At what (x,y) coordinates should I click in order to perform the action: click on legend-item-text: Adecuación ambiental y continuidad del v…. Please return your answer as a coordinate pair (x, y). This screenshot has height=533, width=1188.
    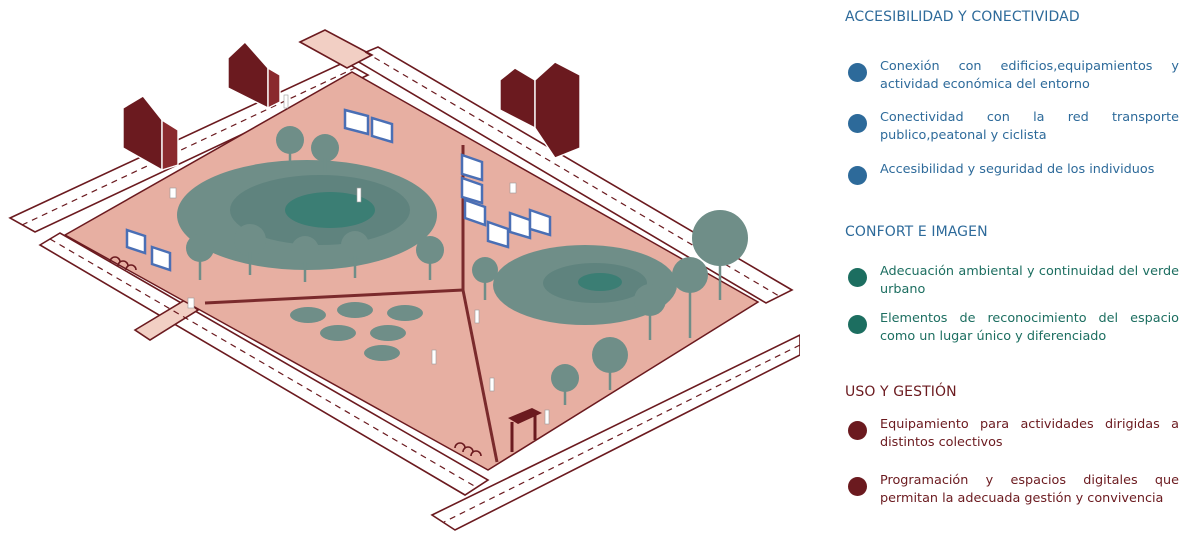
    Looking at the image, I should click on (1029, 280).